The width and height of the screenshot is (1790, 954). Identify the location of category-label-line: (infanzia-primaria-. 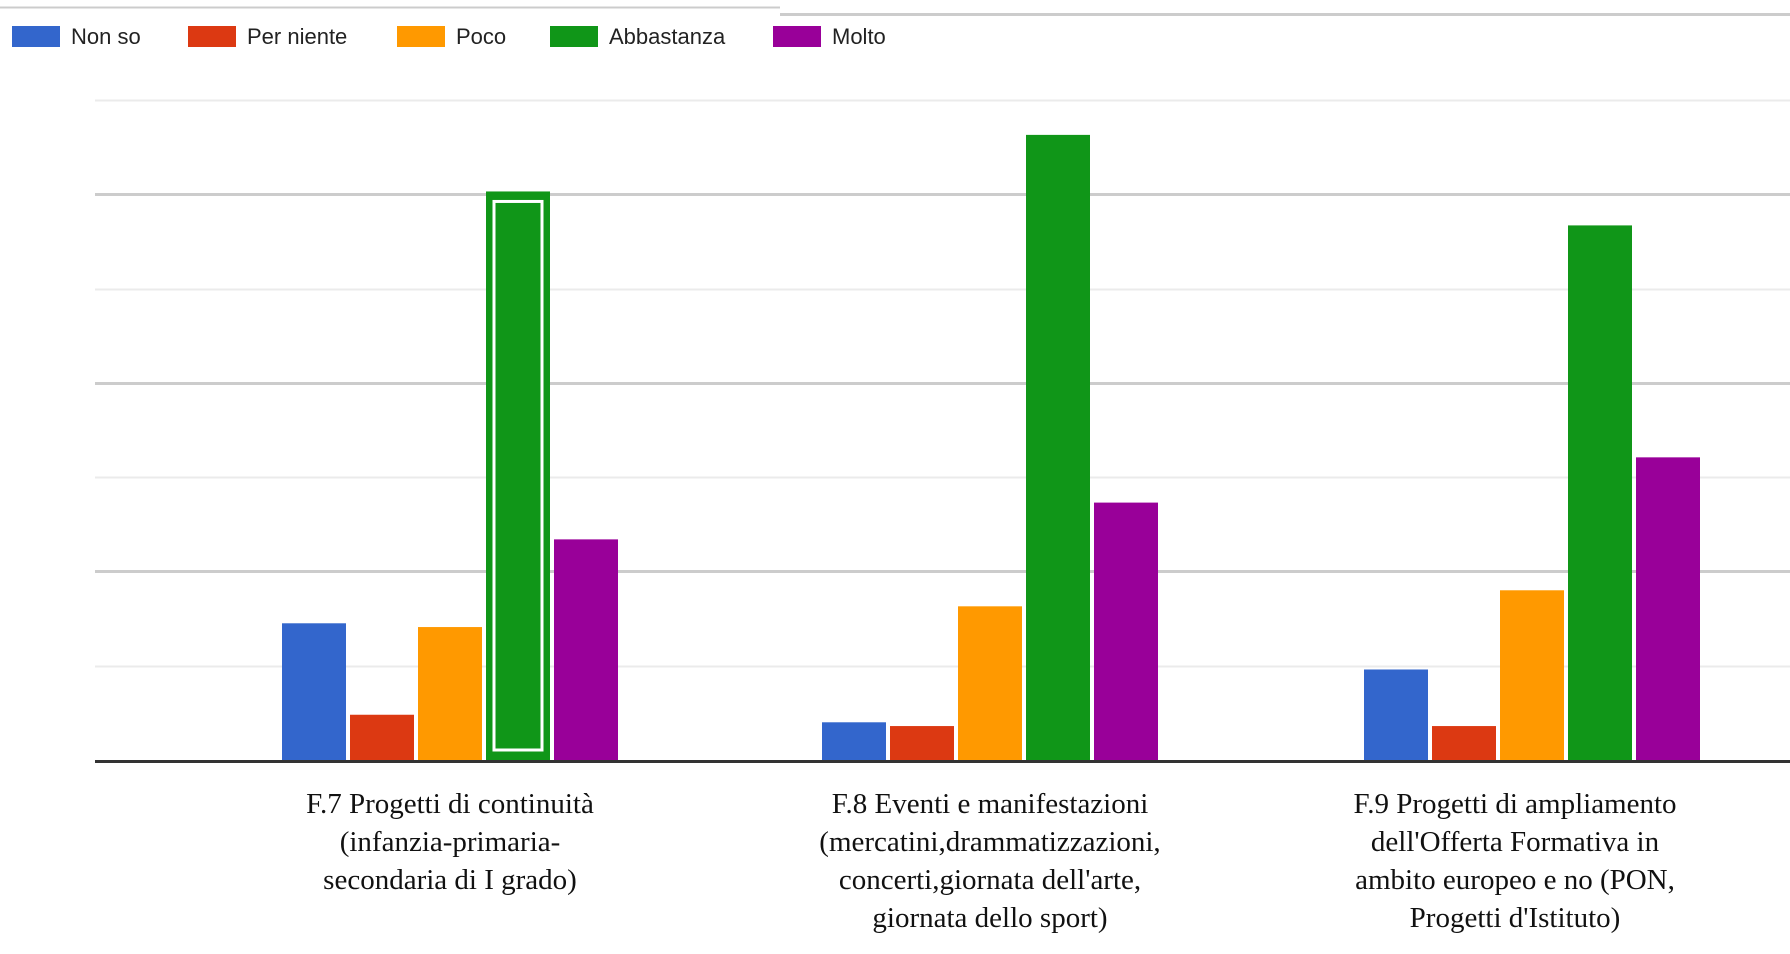
(450, 842).